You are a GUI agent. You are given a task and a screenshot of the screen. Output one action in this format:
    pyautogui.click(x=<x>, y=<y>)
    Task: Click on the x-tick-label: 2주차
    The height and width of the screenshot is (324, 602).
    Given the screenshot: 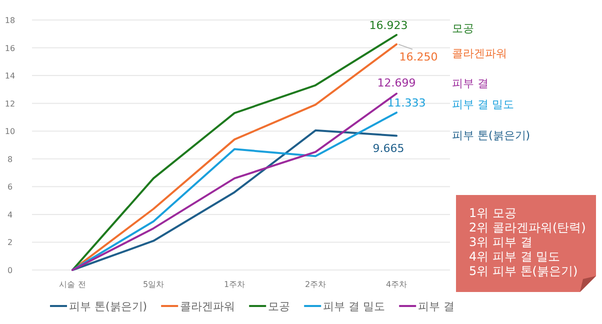 What is the action you would take?
    pyautogui.click(x=315, y=284)
    